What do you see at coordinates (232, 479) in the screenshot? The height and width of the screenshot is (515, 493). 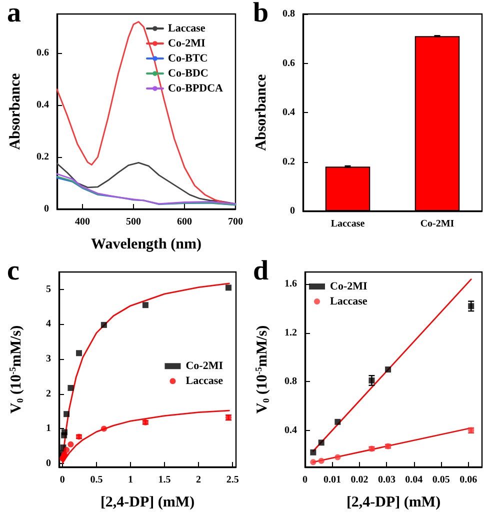 I see `x-tick-label: 2.5` at bounding box center [232, 479].